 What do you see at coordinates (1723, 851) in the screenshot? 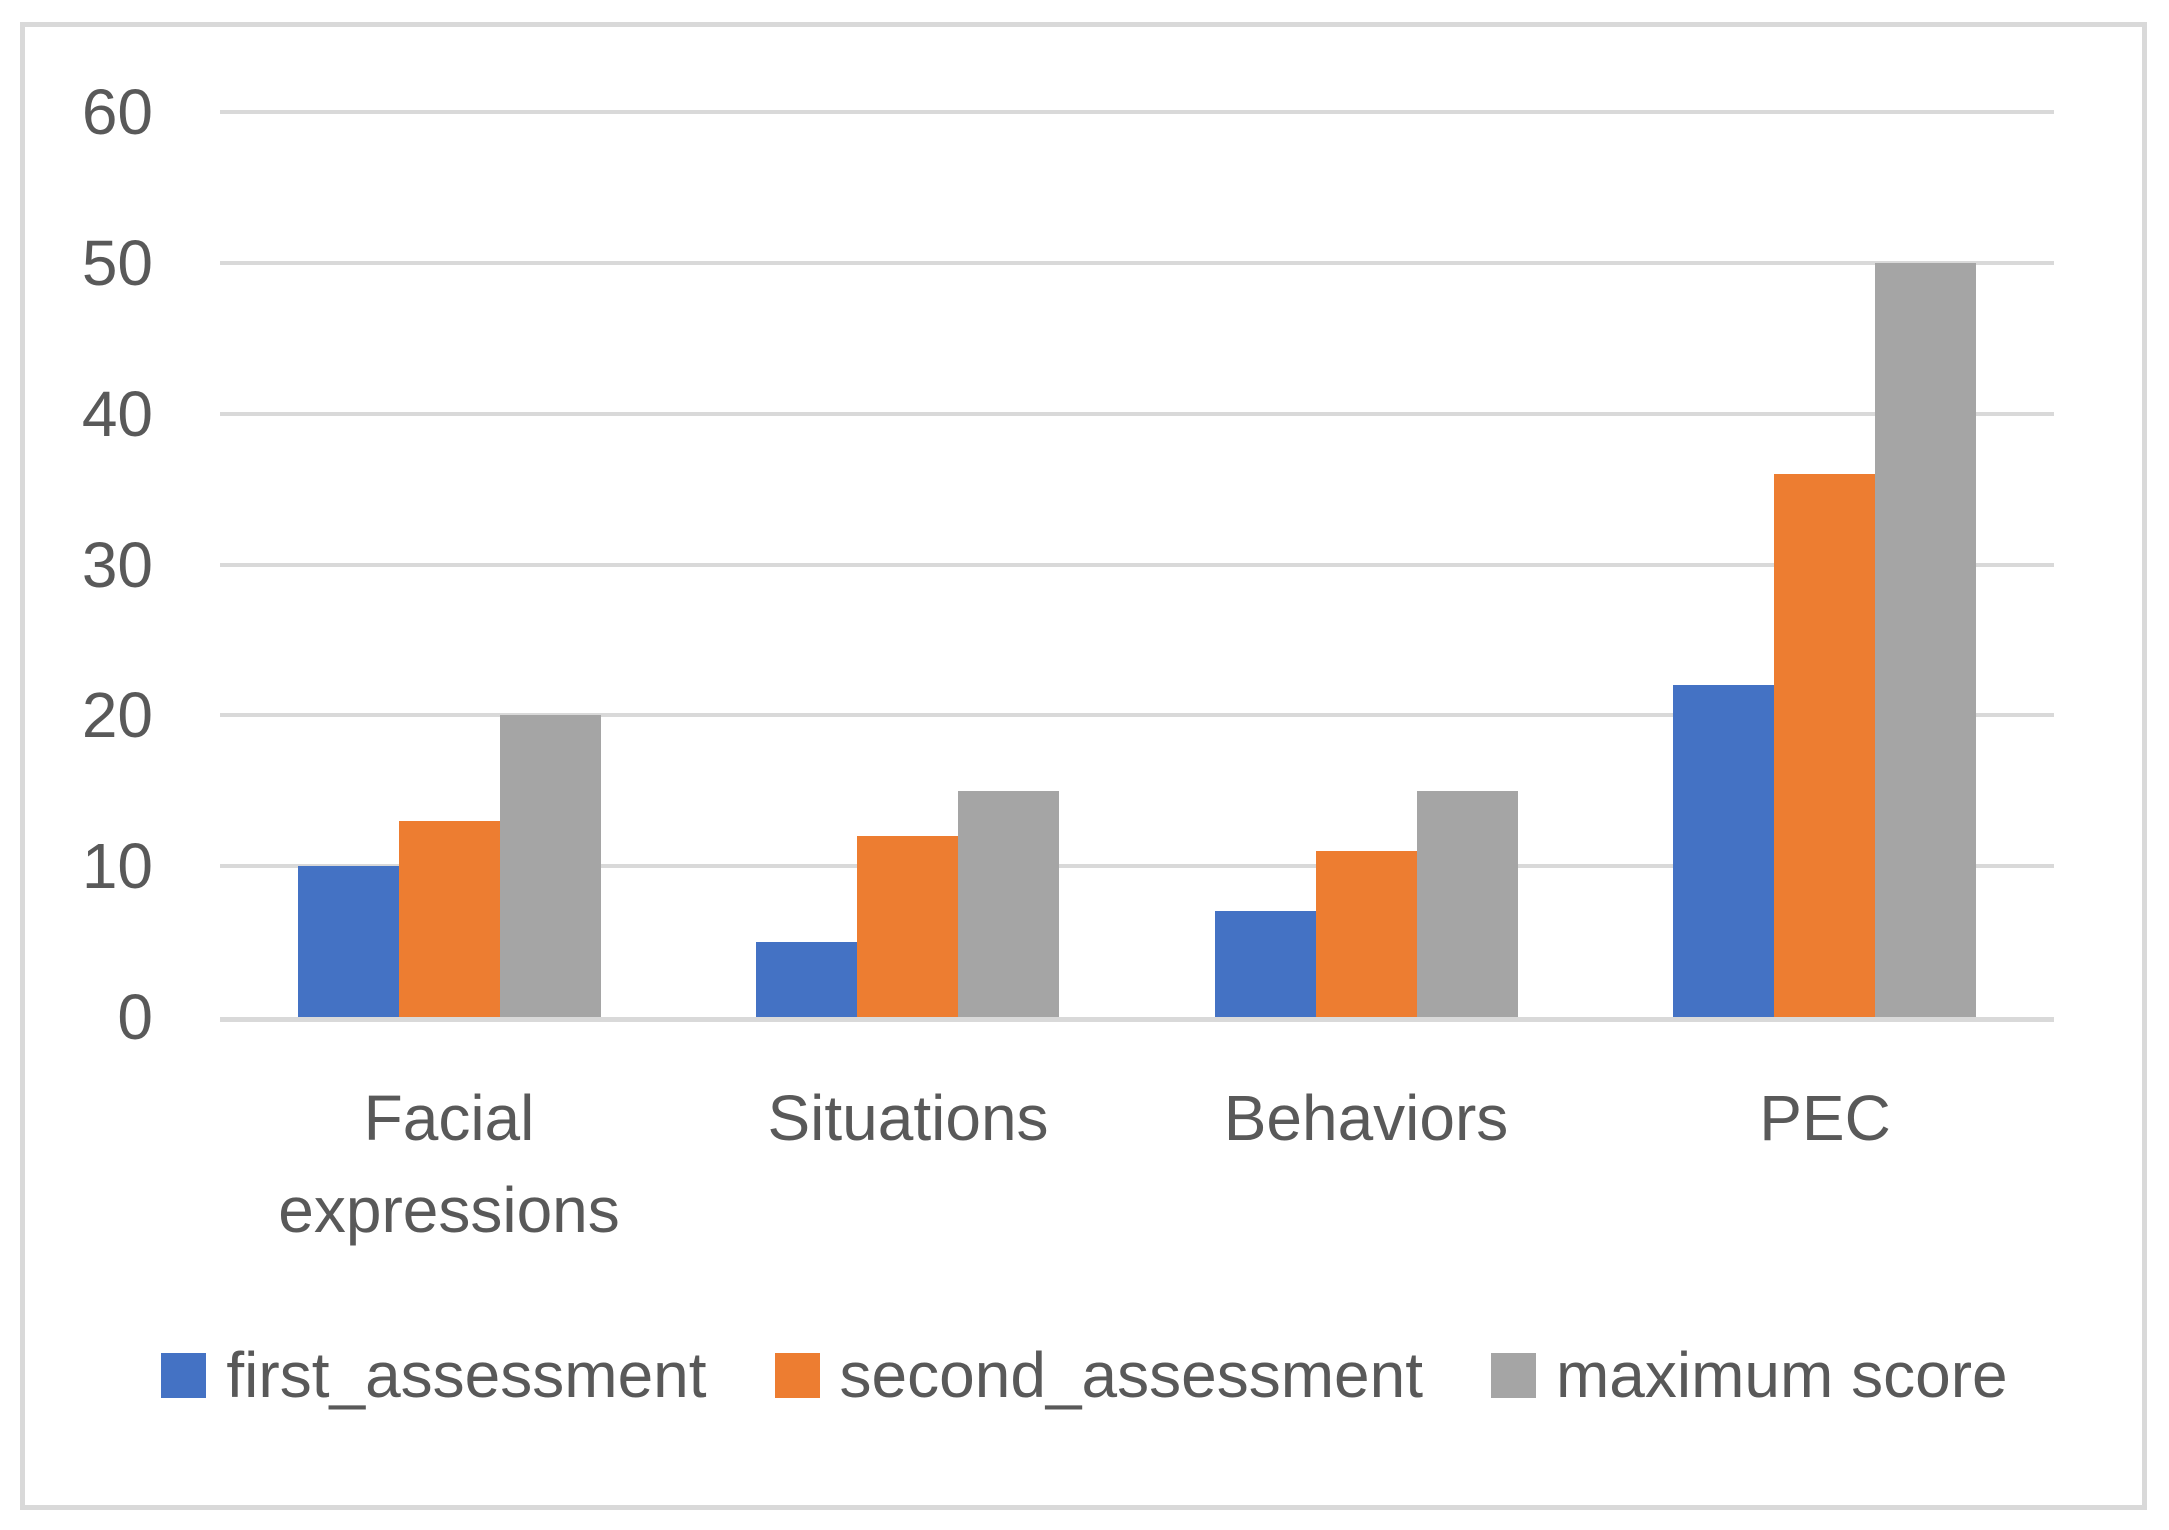
I see `bar-first-assessment-pec` at bounding box center [1723, 851].